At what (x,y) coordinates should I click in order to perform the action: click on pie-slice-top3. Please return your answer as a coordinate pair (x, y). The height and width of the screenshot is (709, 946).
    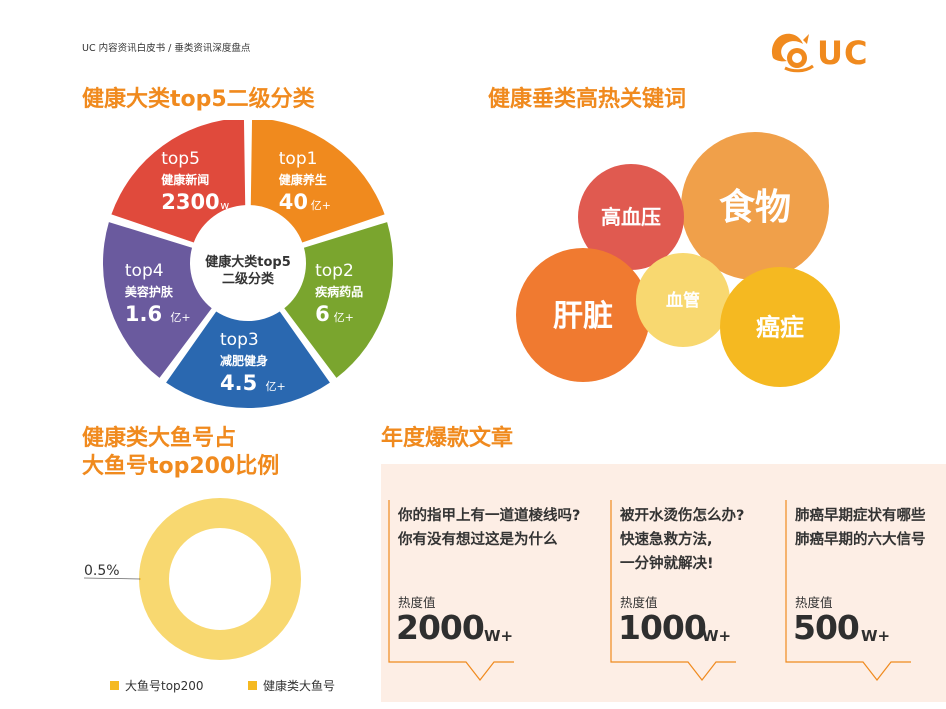
    Looking at the image, I should click on (248, 359).